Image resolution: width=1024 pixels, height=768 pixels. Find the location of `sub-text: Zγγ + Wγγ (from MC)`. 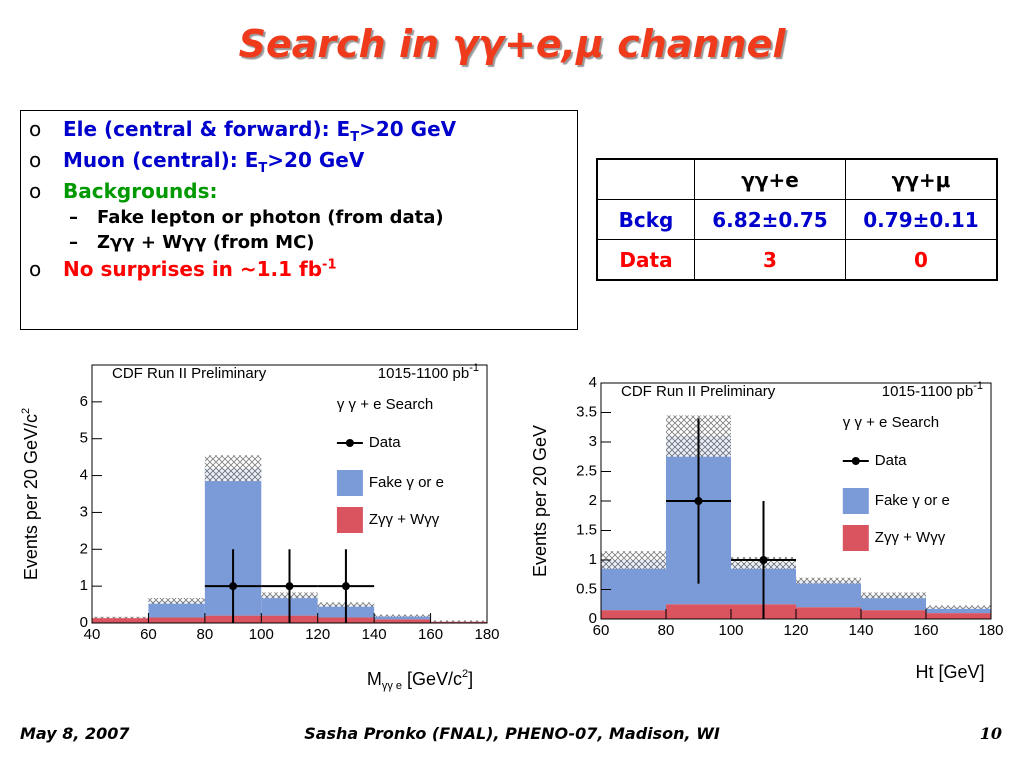

sub-text: Zγγ + Wγγ (from MC) is located at coordinates (206, 242).